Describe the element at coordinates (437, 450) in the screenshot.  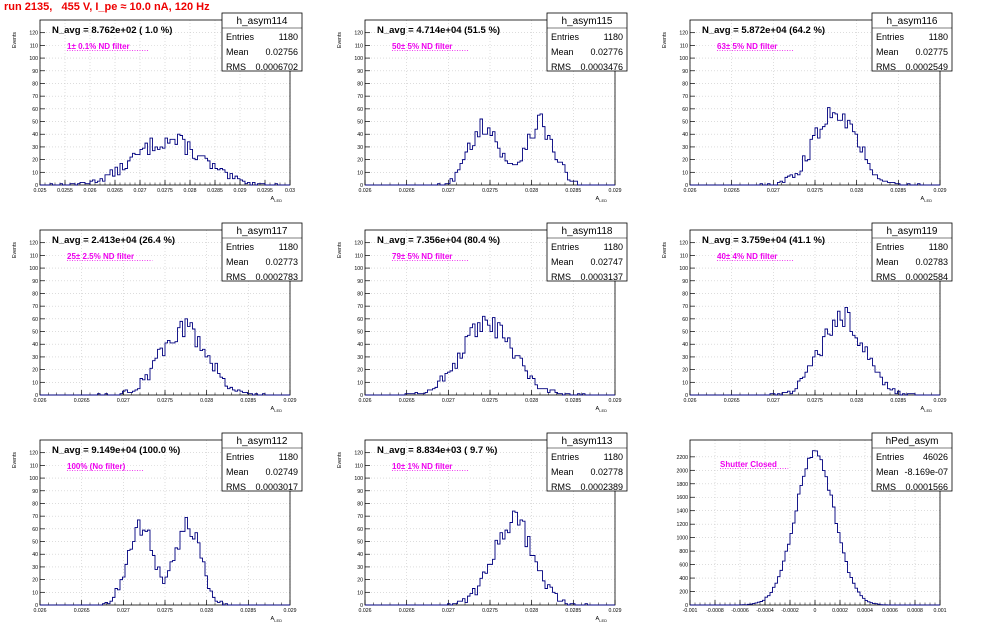
I see `n-avg-label: N_avg = 8.834e+03 ( 9.7 %)` at that location.